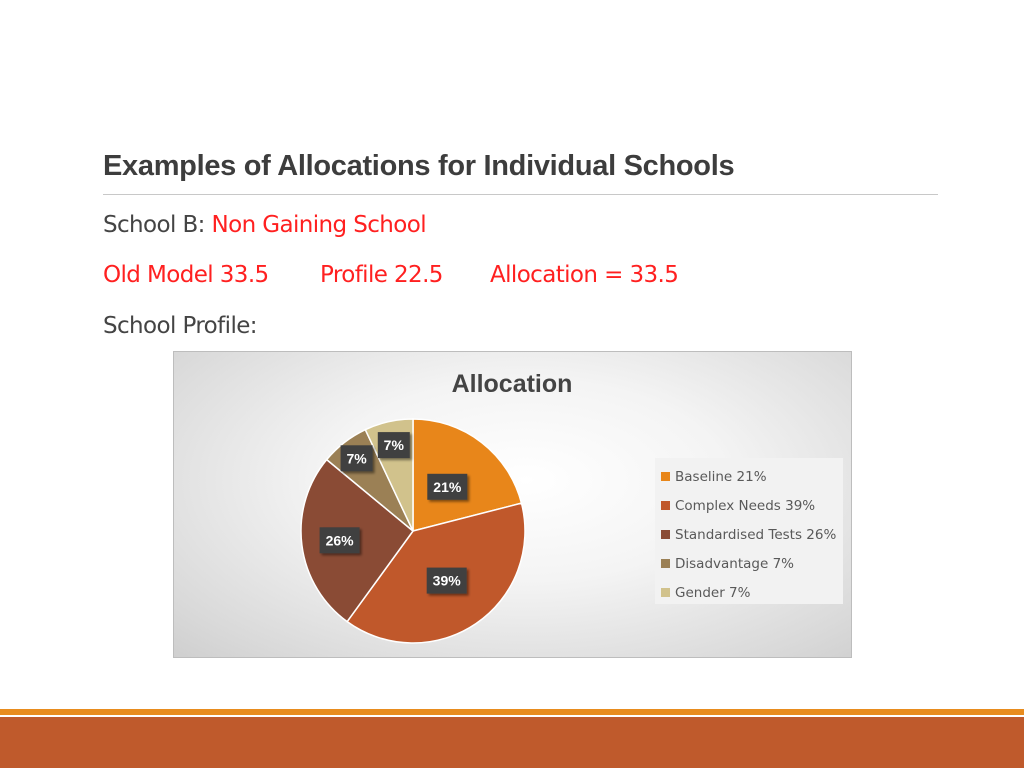  I want to click on legend-item-standardised-tests: Standardised Tests 26%, so click(748, 535).